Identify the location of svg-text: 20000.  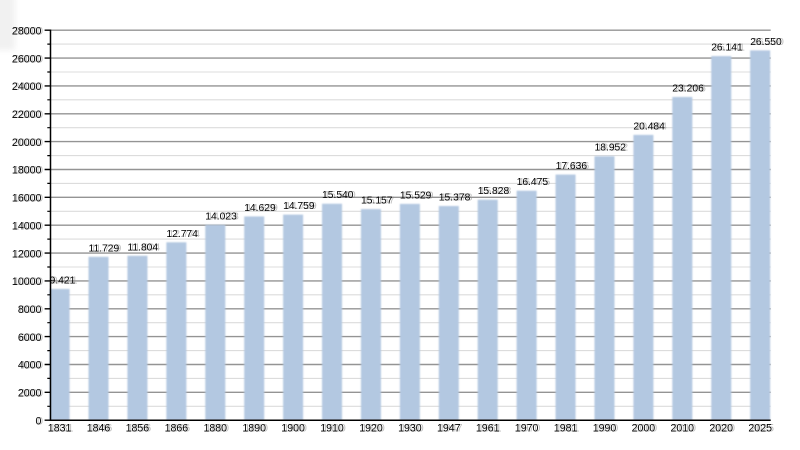
(27, 143).